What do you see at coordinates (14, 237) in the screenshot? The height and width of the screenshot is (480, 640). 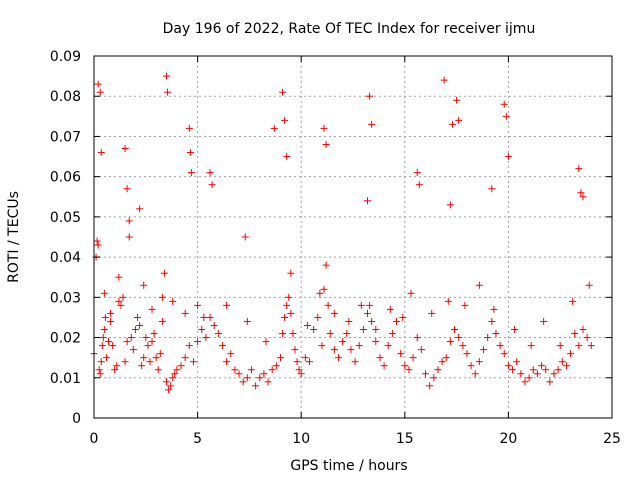 I see `y-axis-label: ROTI / TECUs` at bounding box center [14, 237].